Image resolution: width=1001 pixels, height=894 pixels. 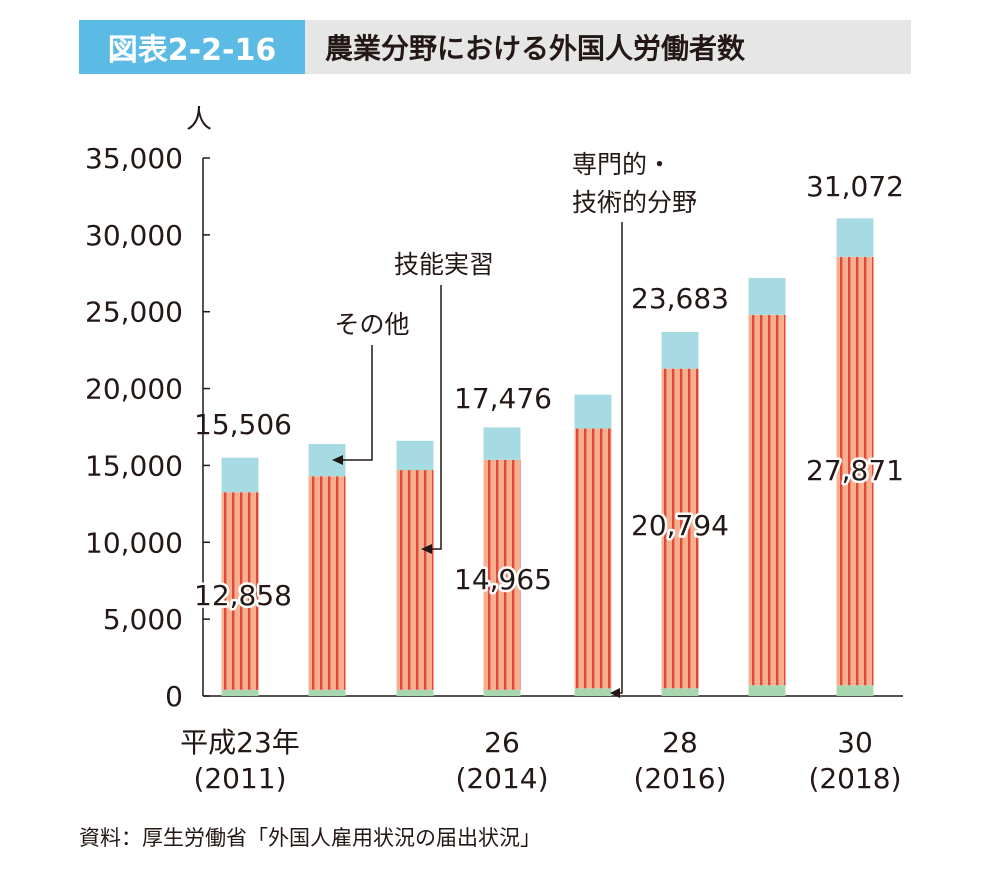 What do you see at coordinates (620, 458) in the screenshot?
I see `leader-line-professional` at bounding box center [620, 458].